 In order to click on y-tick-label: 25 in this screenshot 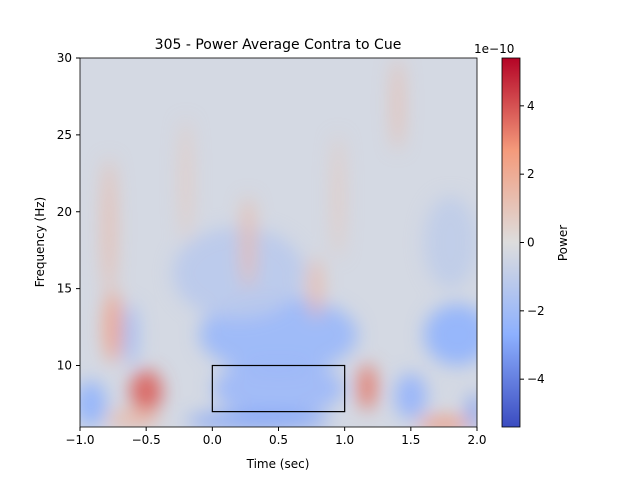, I will do `click(64, 135)`.